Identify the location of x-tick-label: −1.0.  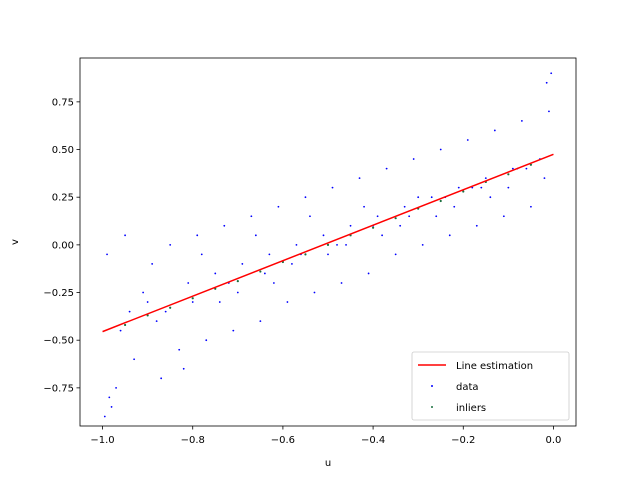
(102, 440).